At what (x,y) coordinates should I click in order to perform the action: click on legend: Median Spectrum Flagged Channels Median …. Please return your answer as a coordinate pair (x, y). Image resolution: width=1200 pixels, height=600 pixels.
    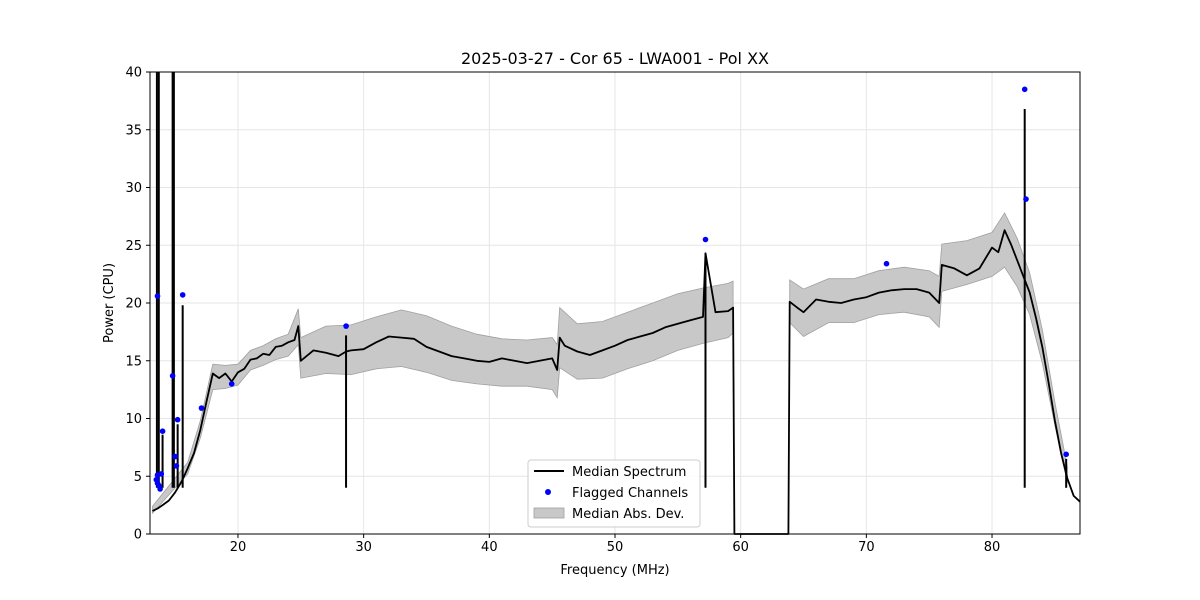
    Looking at the image, I should click on (614, 493).